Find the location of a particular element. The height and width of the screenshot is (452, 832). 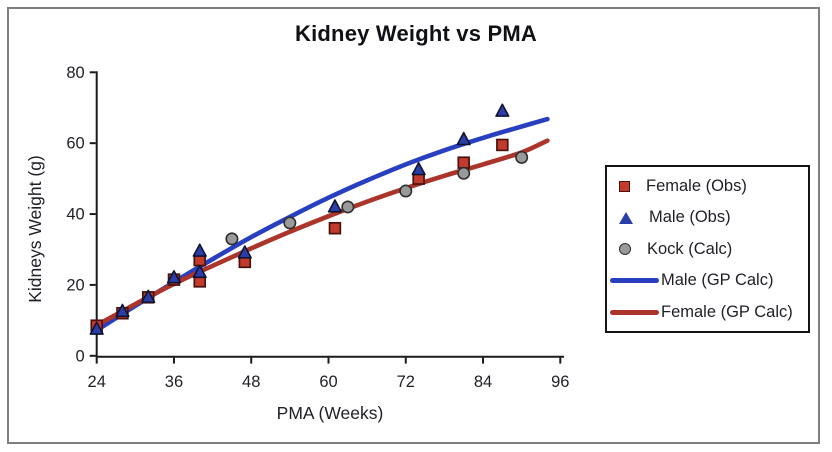

male-line-swatch-icon is located at coordinates (634, 280).